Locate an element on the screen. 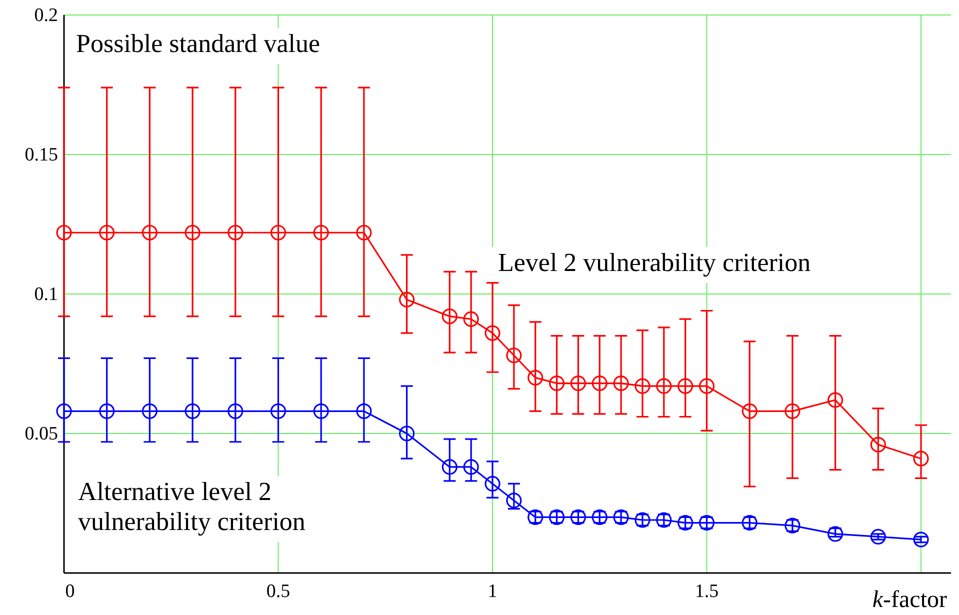 This screenshot has width=959, height=615. annotation: Possible standard value is located at coordinates (198, 43).